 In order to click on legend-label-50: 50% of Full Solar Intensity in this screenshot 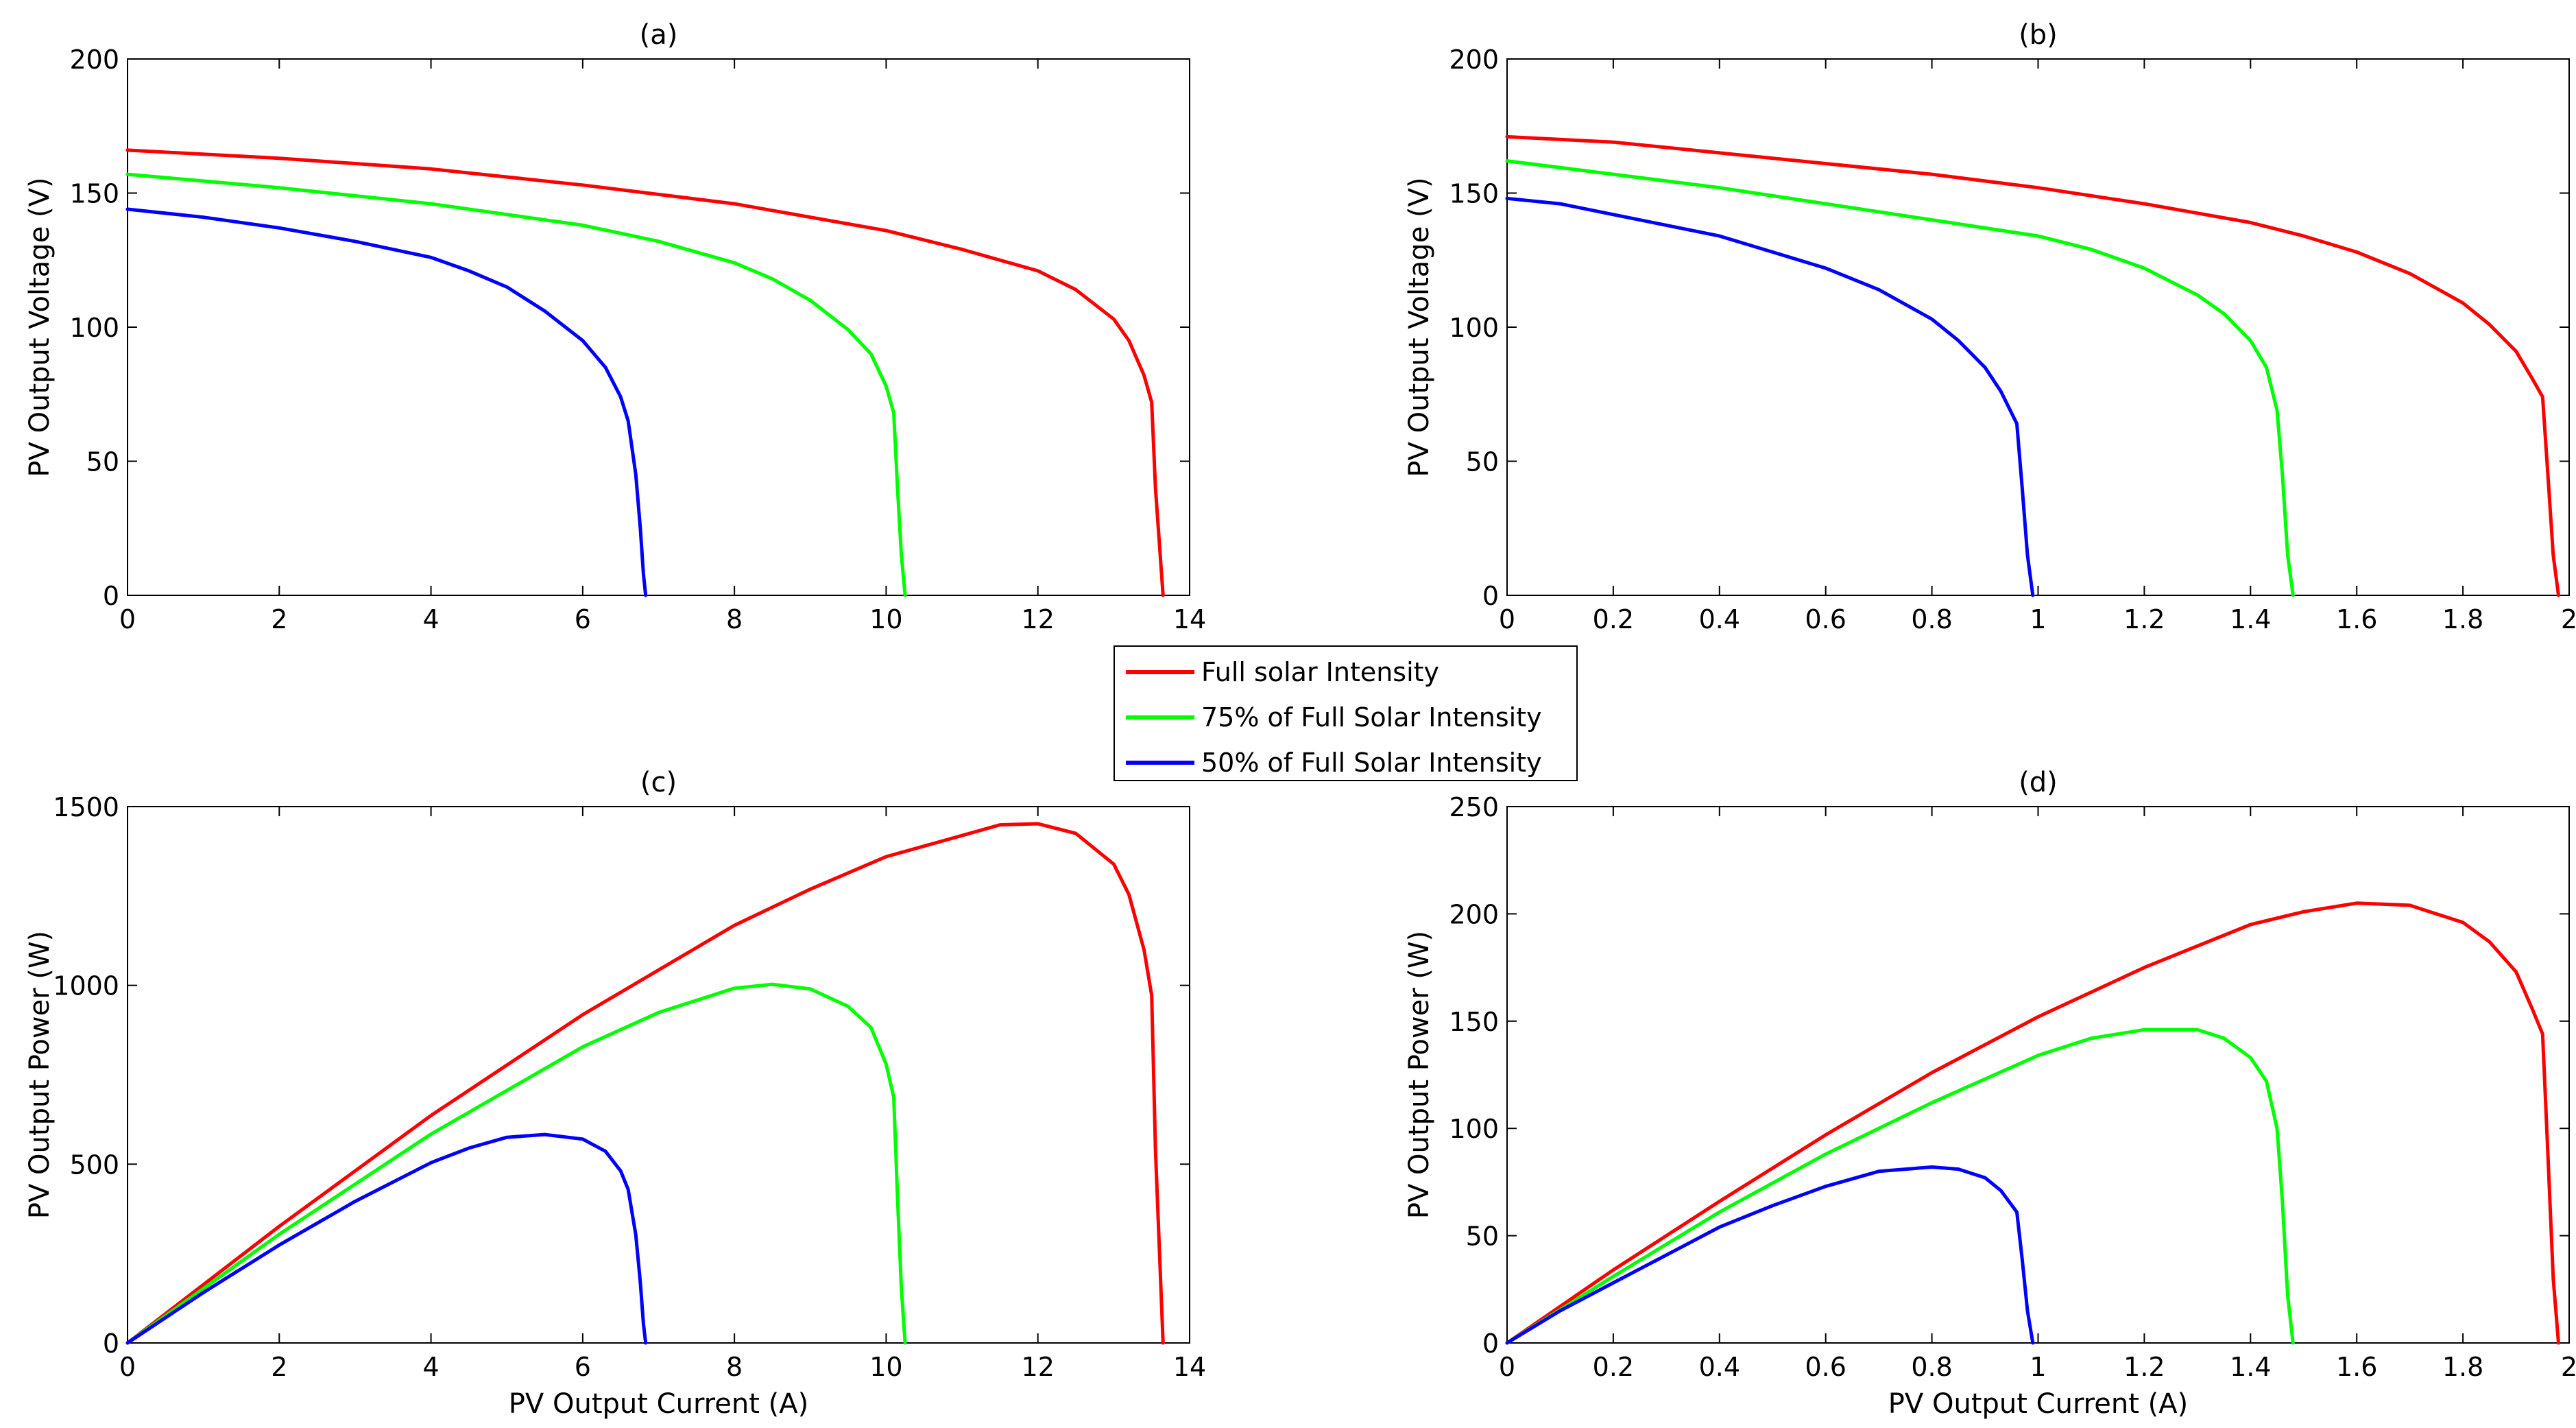, I will do `click(1372, 763)`.